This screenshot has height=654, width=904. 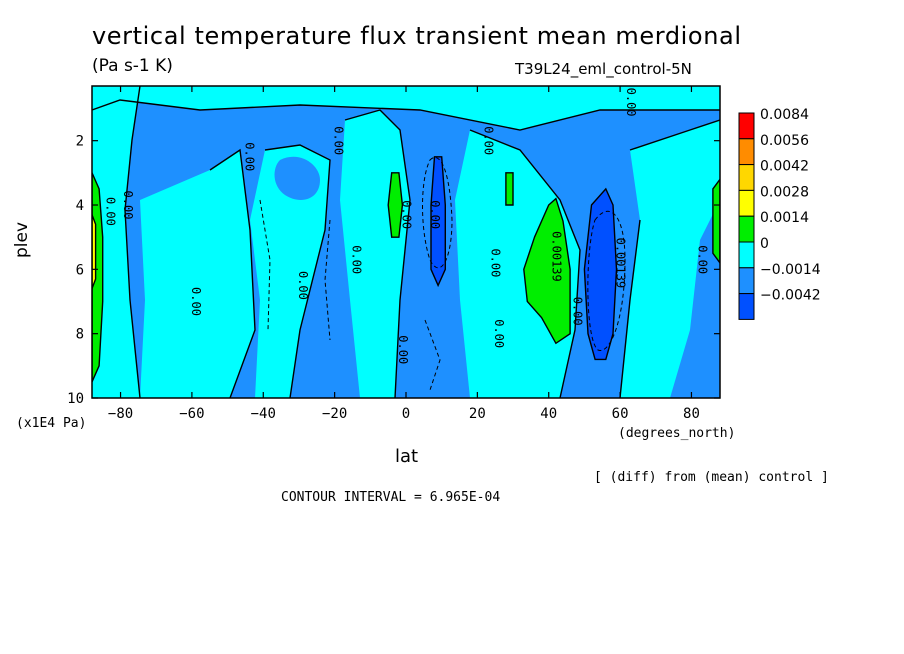 What do you see at coordinates (406, 414) in the screenshot?
I see `x-tick-label: 0` at bounding box center [406, 414].